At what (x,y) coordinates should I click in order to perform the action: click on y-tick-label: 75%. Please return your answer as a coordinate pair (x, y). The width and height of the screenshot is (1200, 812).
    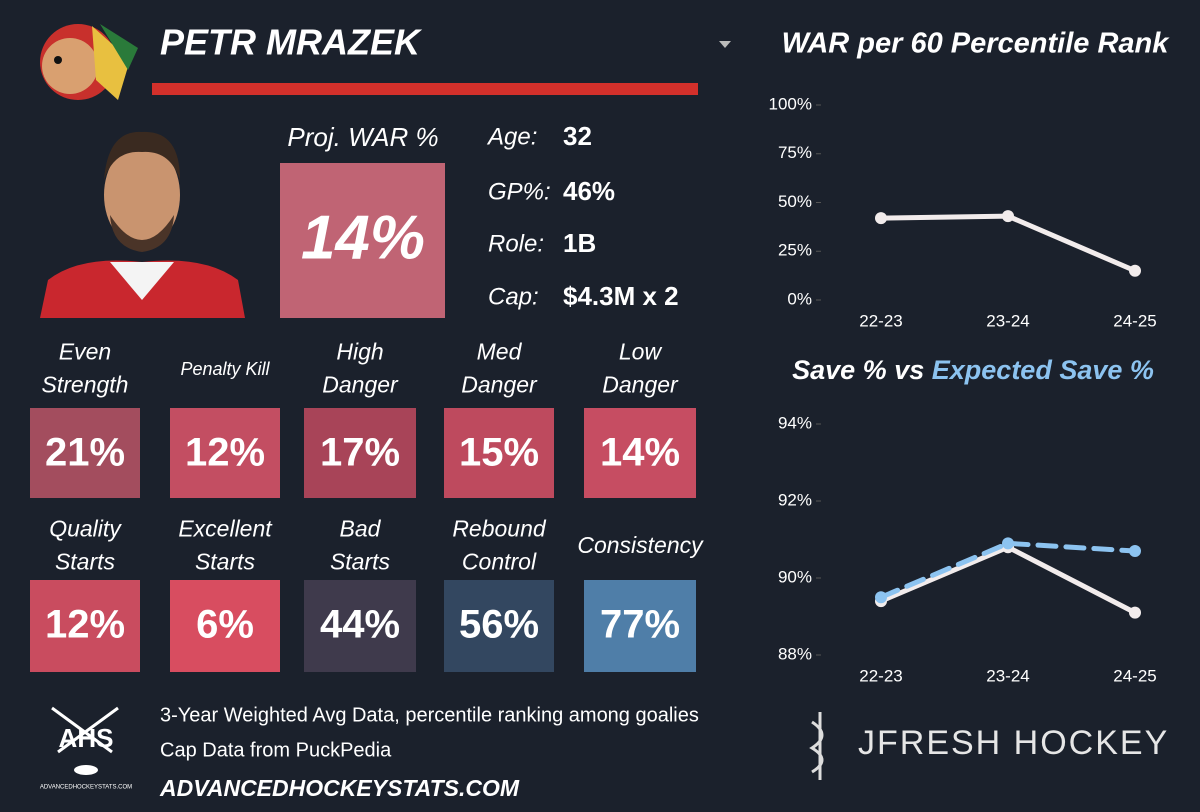
    Looking at the image, I should click on (795, 152).